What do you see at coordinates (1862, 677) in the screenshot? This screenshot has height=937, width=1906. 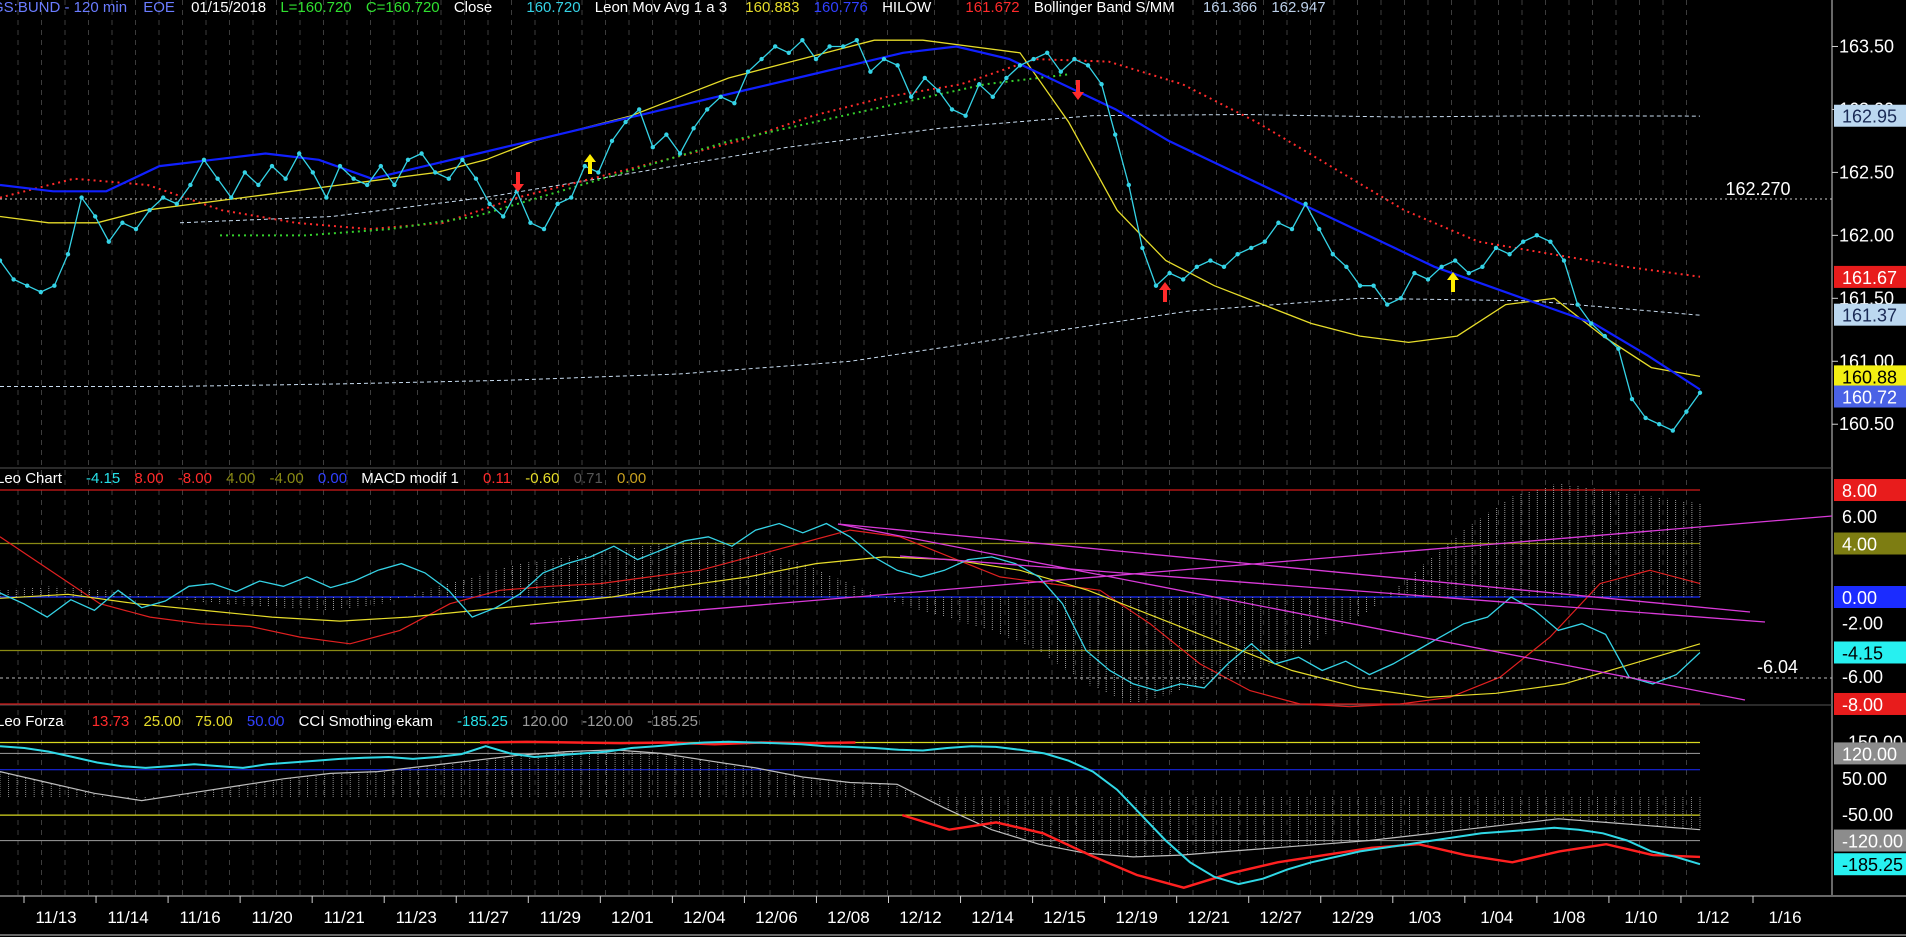 I see `macd-tick-2: -6.00` at bounding box center [1862, 677].